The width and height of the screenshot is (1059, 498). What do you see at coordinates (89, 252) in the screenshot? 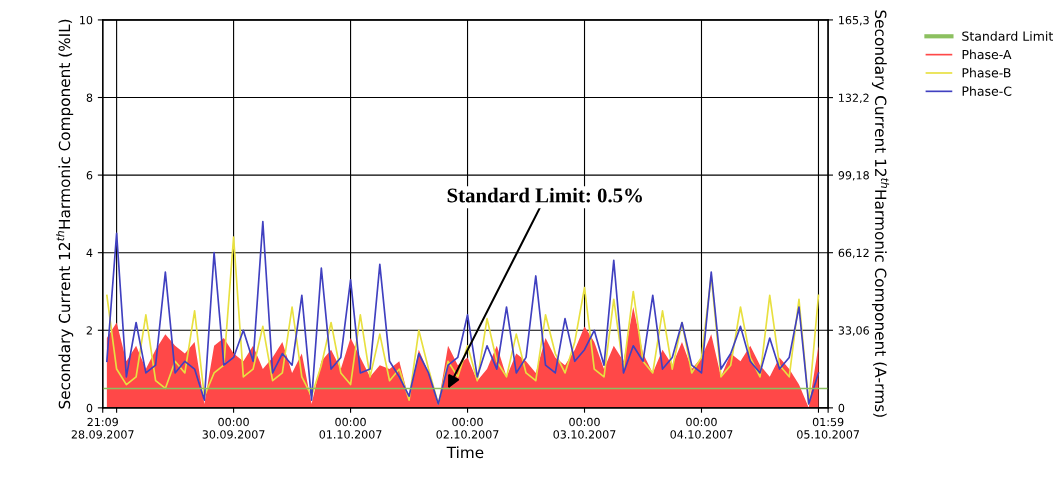
I see `y-tick-label: 4` at bounding box center [89, 252].